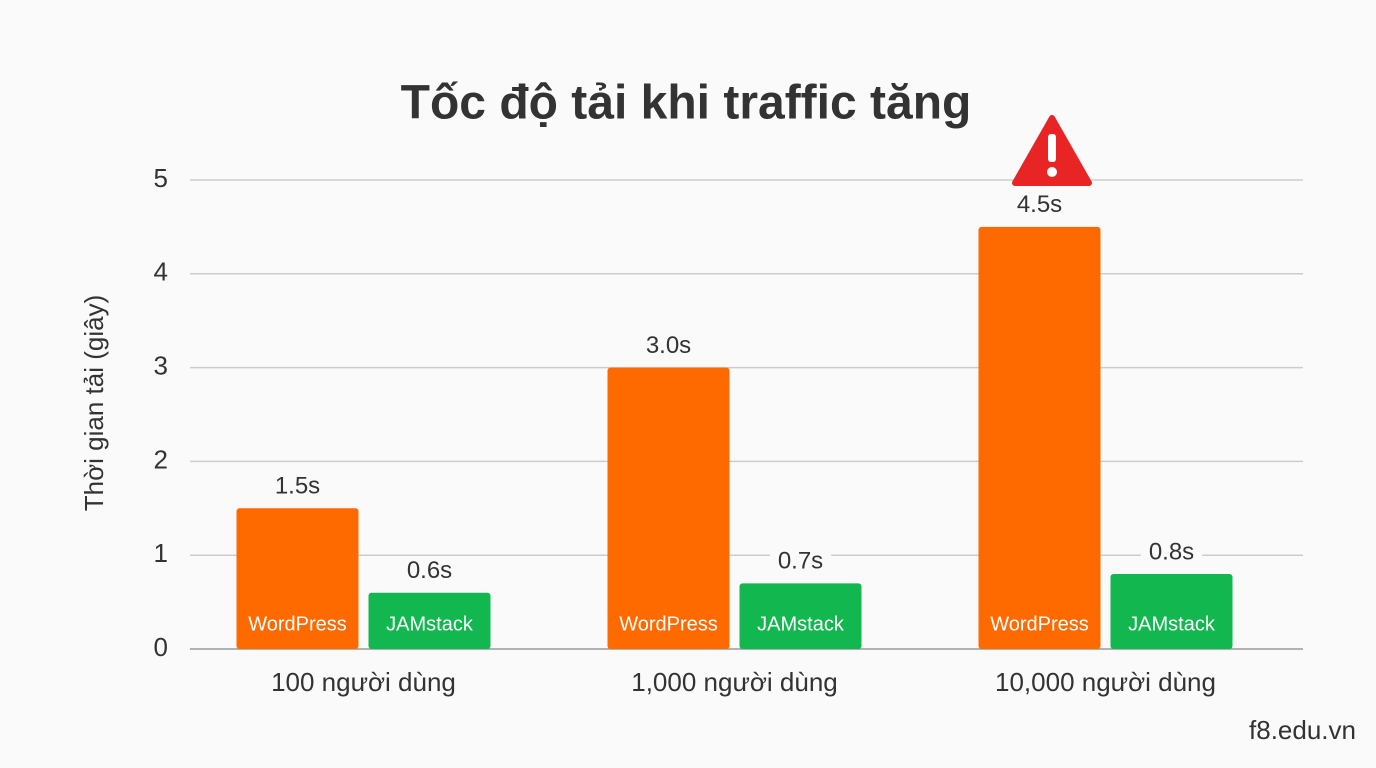  What do you see at coordinates (686, 103) in the screenshot?
I see `chart-title: Tốc độ tải khi traffic tăng` at bounding box center [686, 103].